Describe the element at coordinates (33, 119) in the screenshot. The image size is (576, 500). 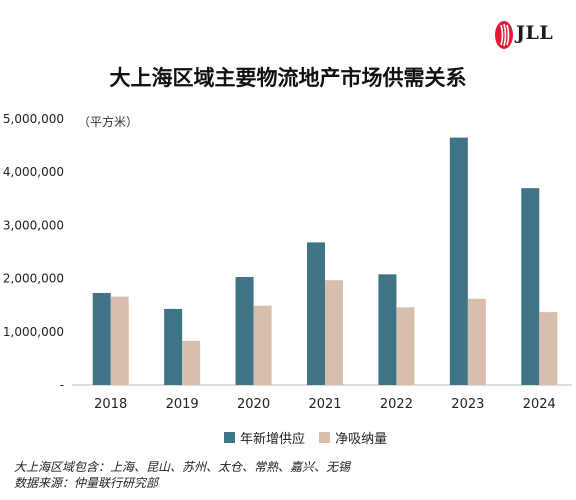
I see `y-tick-label: 5,000,000` at that location.